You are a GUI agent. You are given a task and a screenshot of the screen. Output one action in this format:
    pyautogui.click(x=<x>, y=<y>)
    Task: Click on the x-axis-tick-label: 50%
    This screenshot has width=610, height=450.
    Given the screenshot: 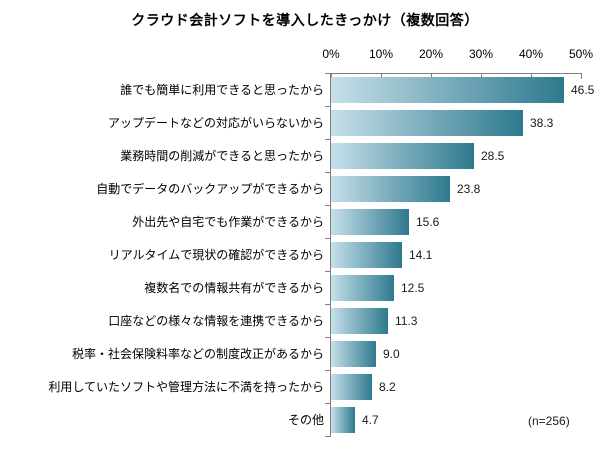 What is the action you would take?
    pyautogui.click(x=581, y=54)
    